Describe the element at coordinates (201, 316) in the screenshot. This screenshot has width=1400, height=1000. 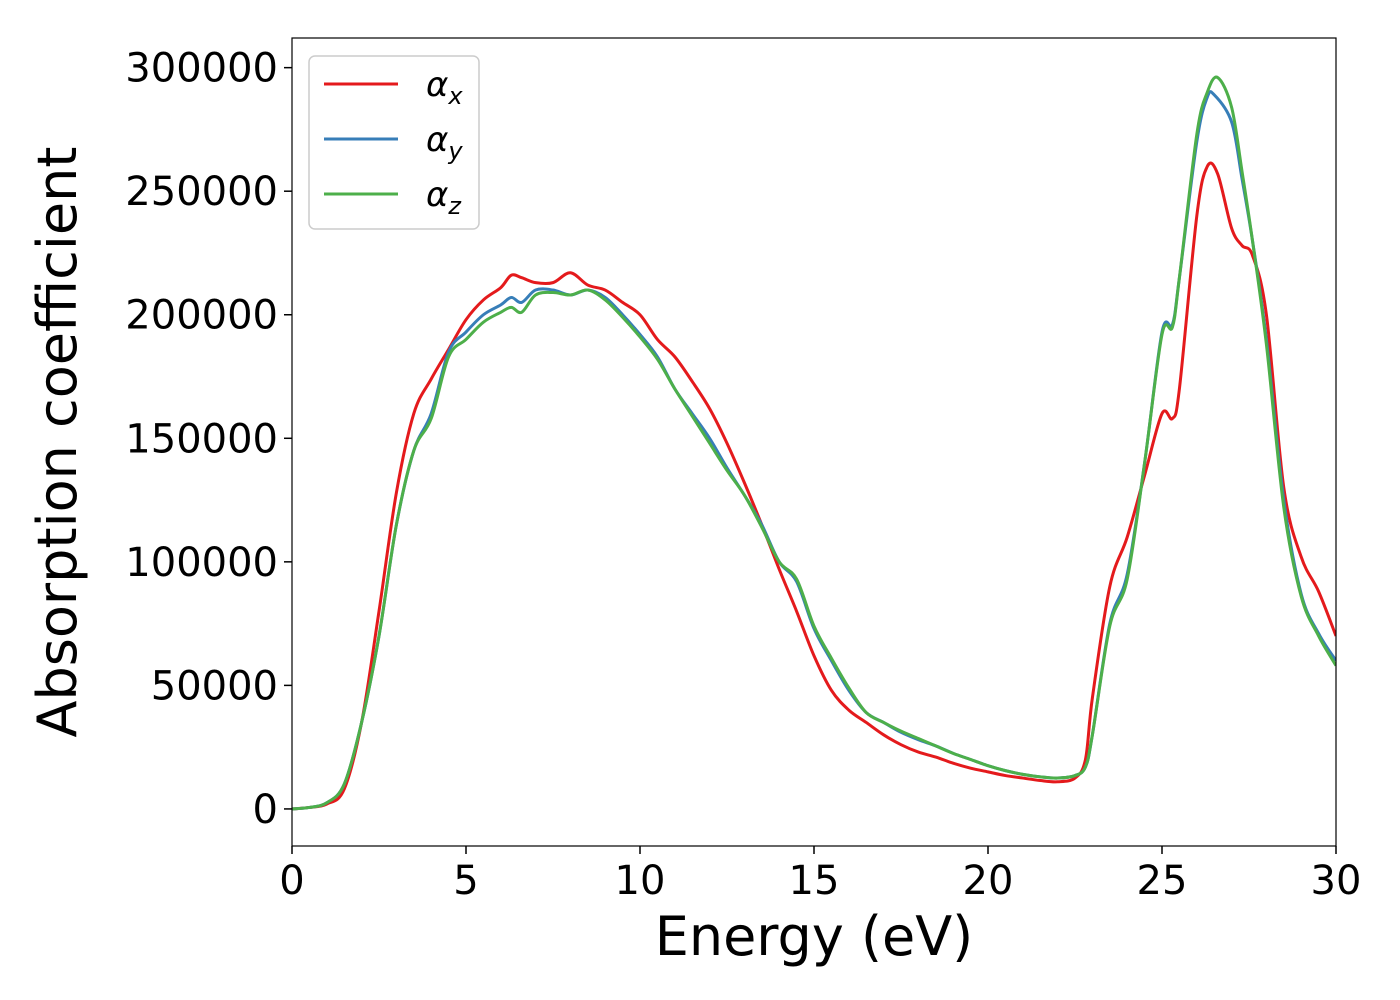
I see `y-tick-label: 200000` at that location.